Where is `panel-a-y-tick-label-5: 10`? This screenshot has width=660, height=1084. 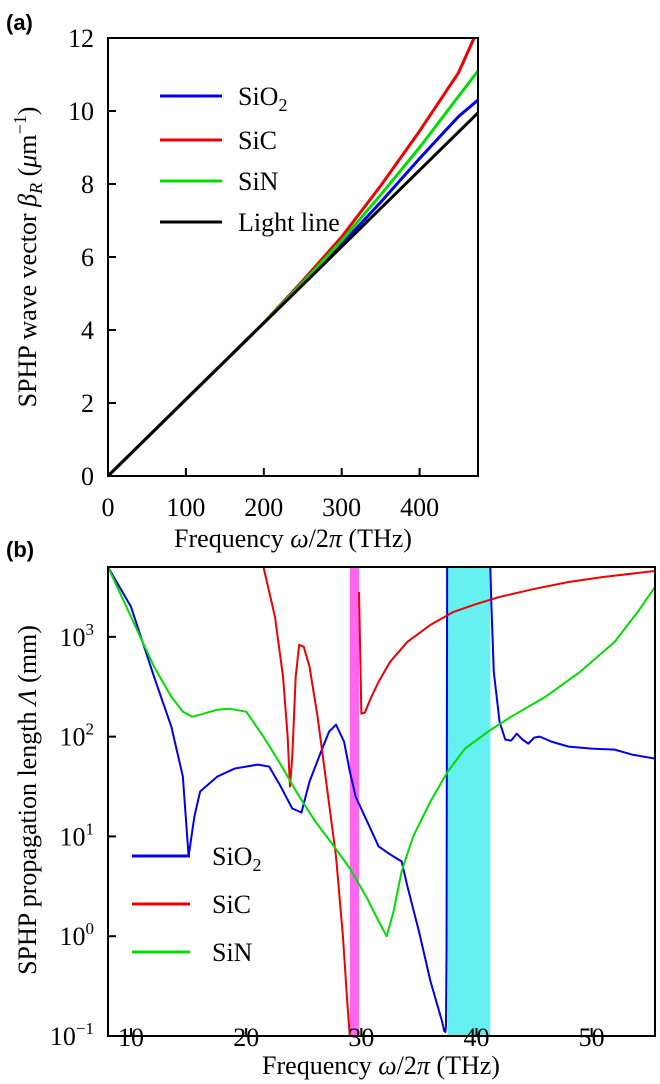
panel-a-y-tick-label-5: 10 is located at coordinates (81, 111).